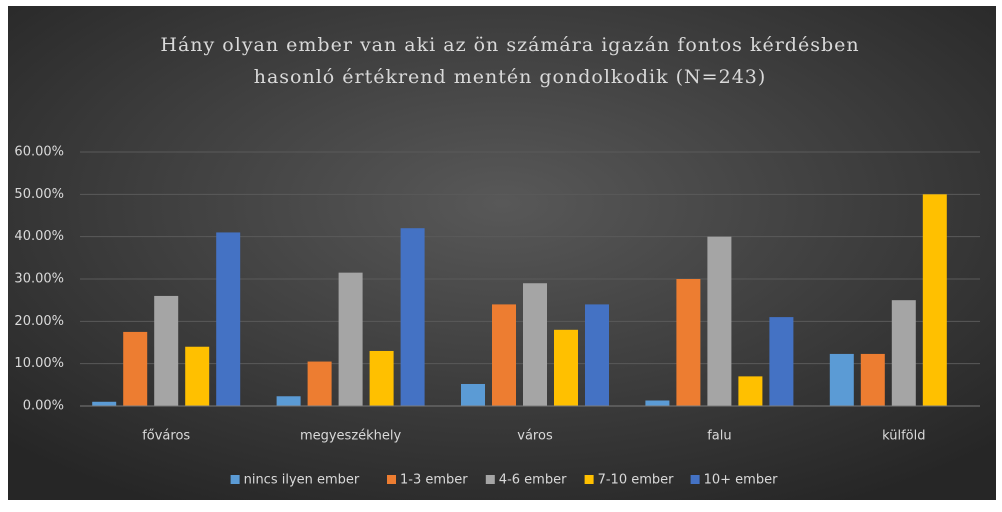 The height and width of the screenshot is (512, 1002). Describe the element at coordinates (351, 436) in the screenshot. I see `x-tick-label: megyeszékhely` at that location.